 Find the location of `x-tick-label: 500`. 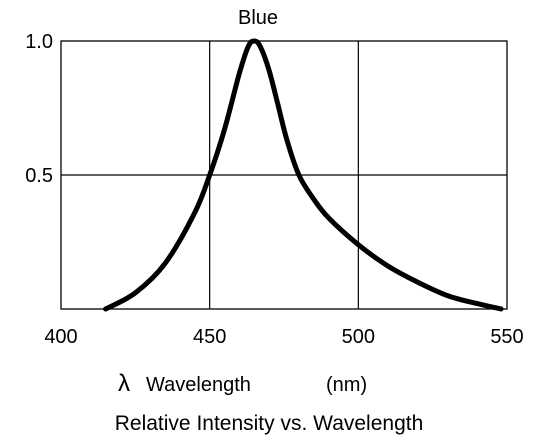

x-tick-label: 500 is located at coordinates (358, 337).